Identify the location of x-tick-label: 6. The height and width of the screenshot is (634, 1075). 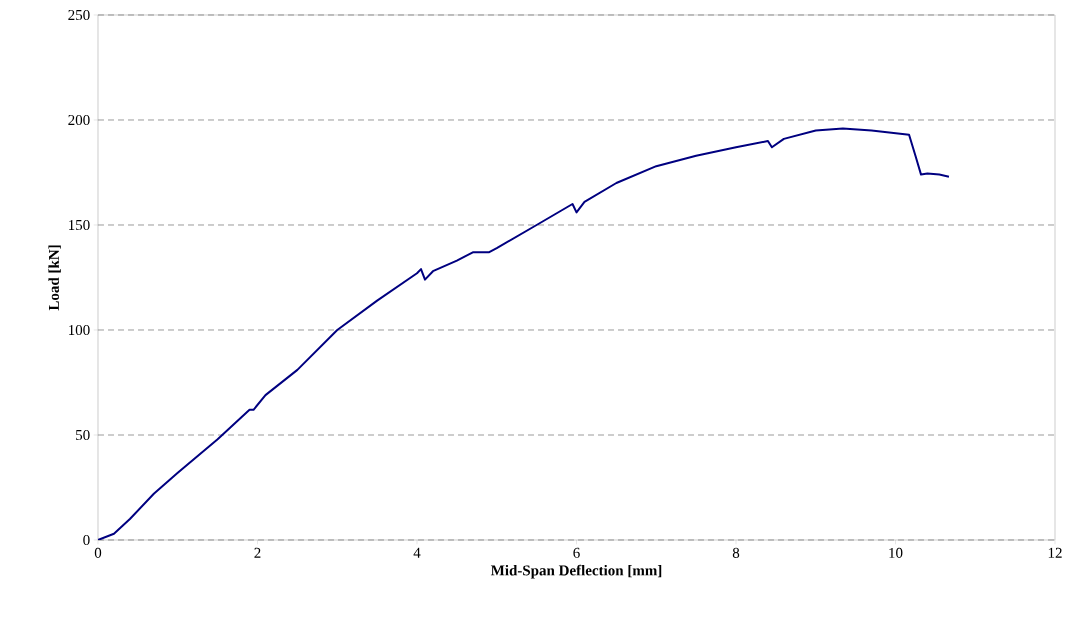
(576, 552).